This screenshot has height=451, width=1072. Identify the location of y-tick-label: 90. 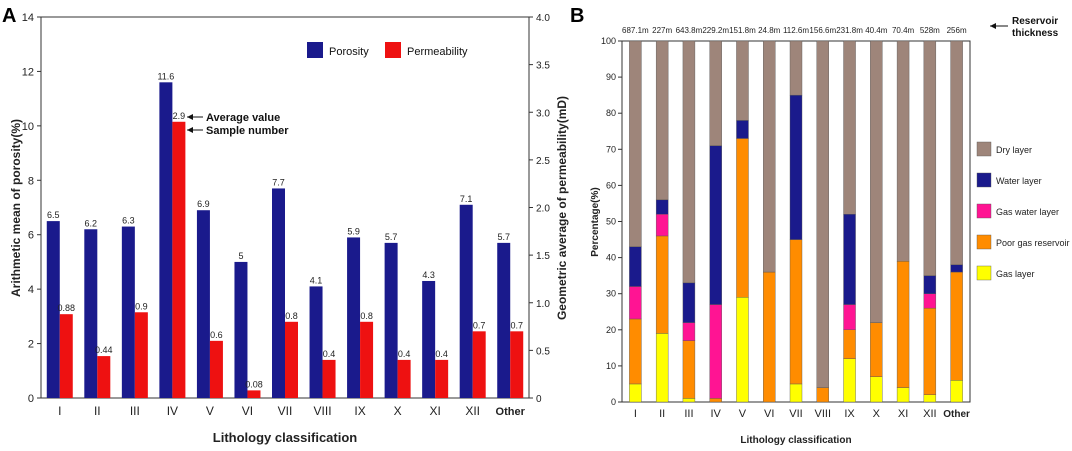
(611, 77).